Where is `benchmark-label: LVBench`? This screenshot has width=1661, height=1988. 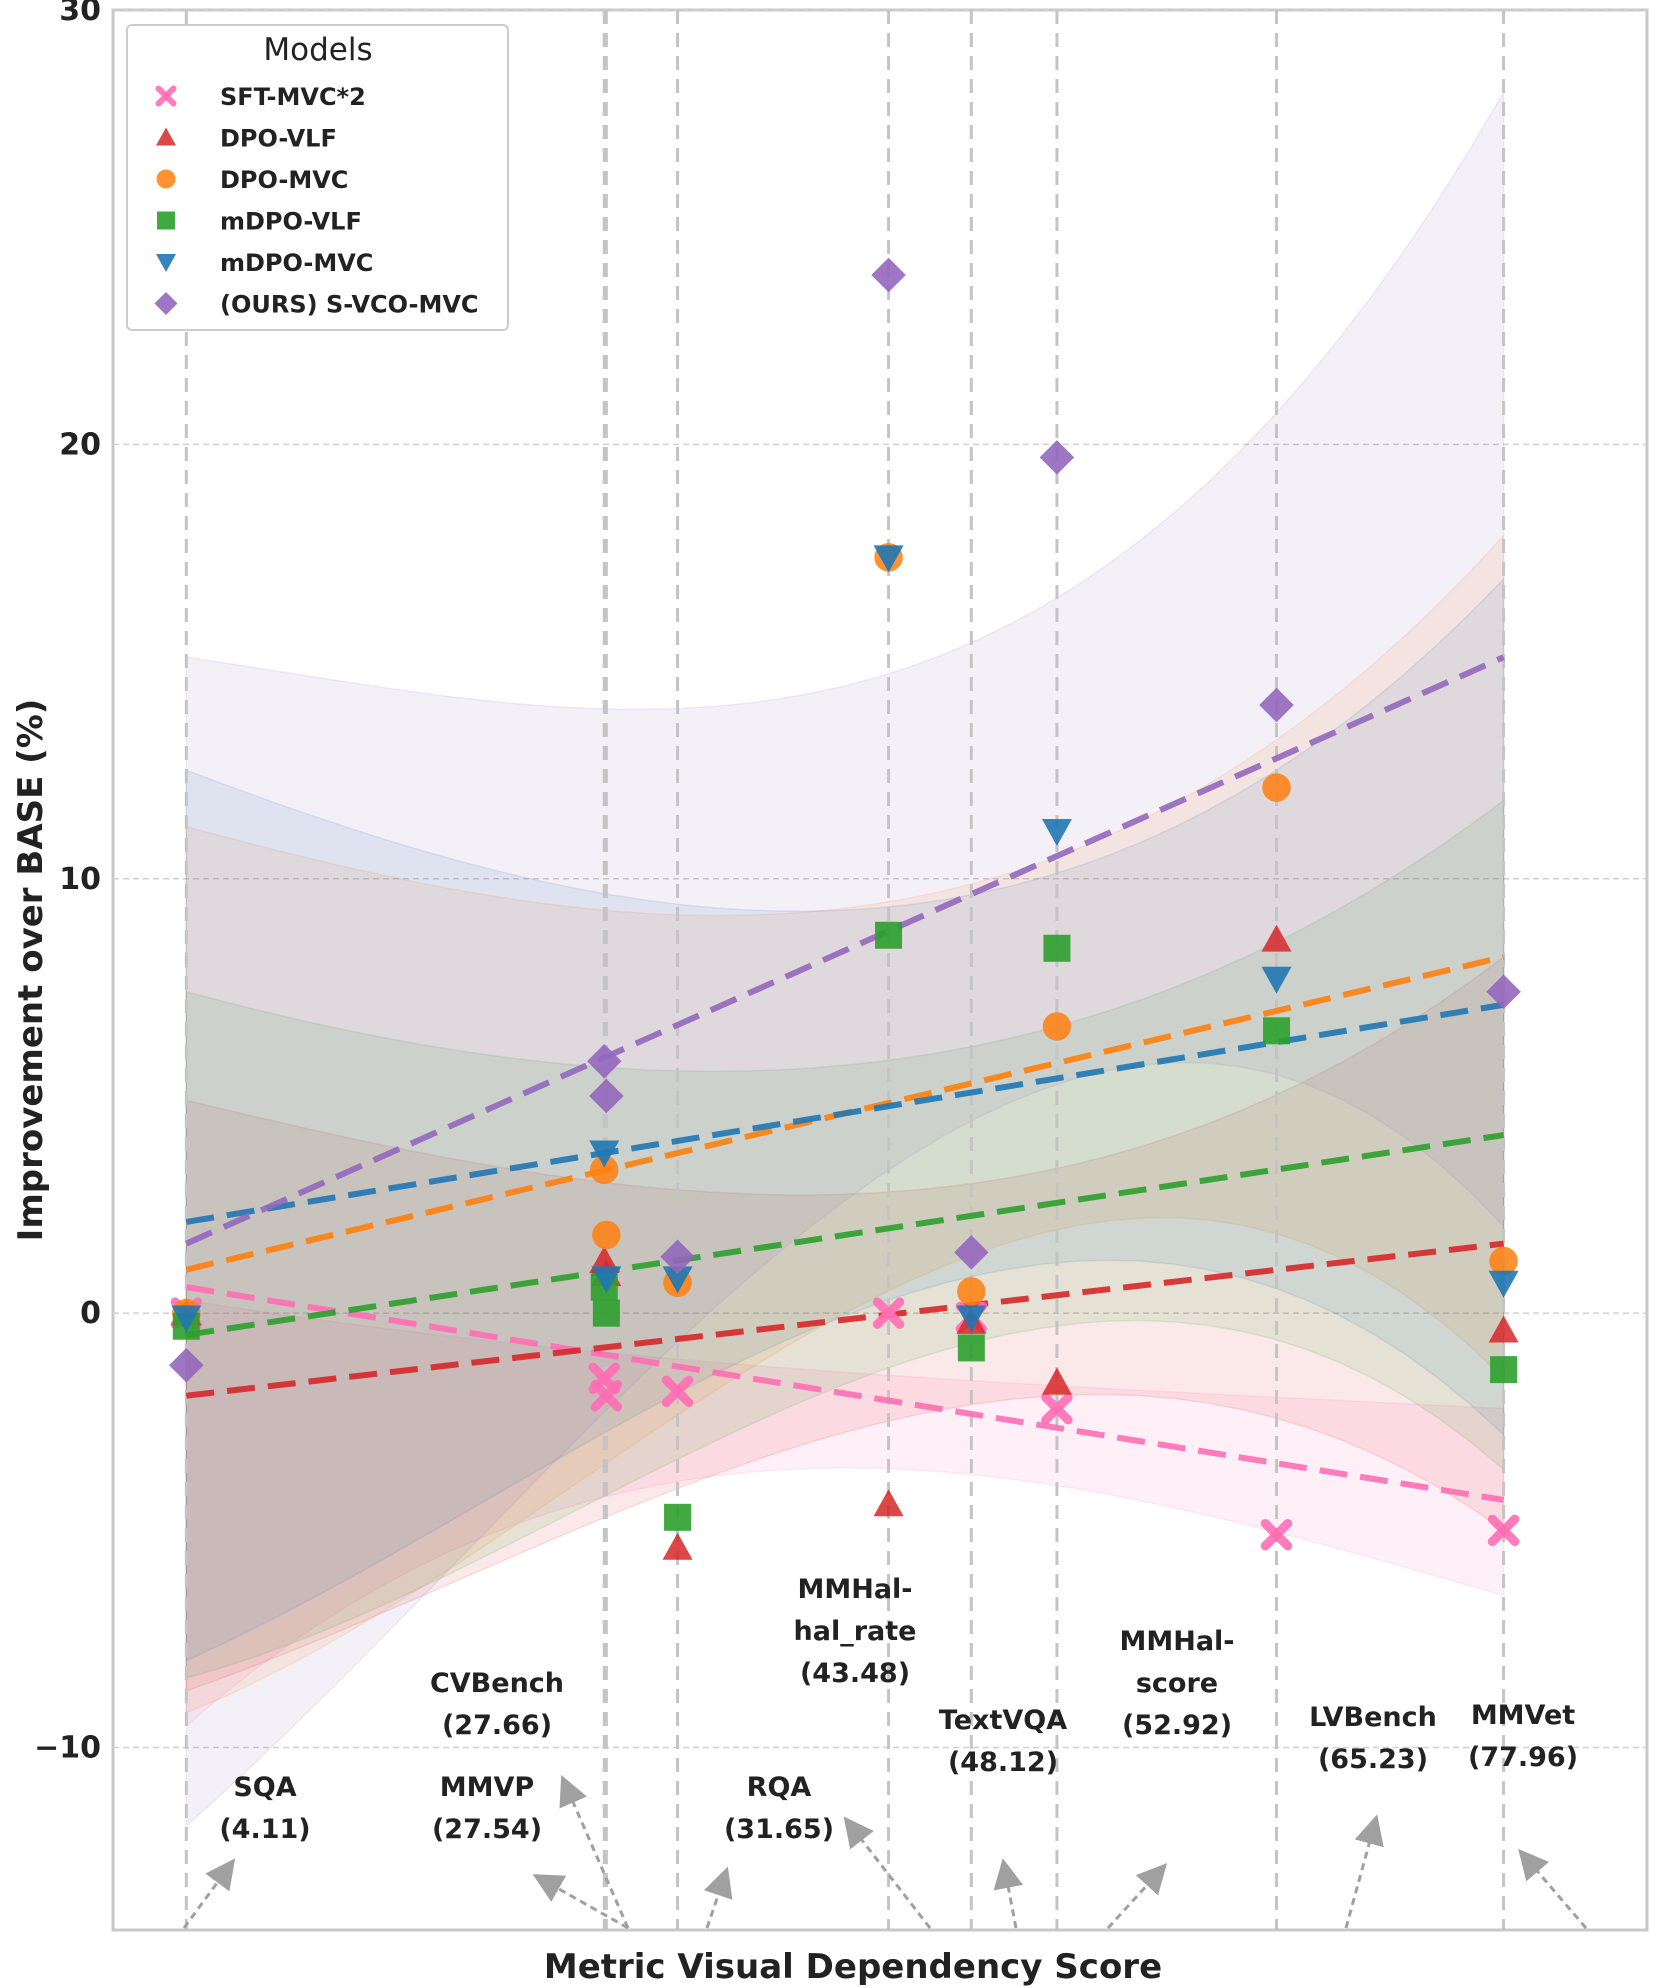
benchmark-label: LVBench is located at coordinates (1373, 1717).